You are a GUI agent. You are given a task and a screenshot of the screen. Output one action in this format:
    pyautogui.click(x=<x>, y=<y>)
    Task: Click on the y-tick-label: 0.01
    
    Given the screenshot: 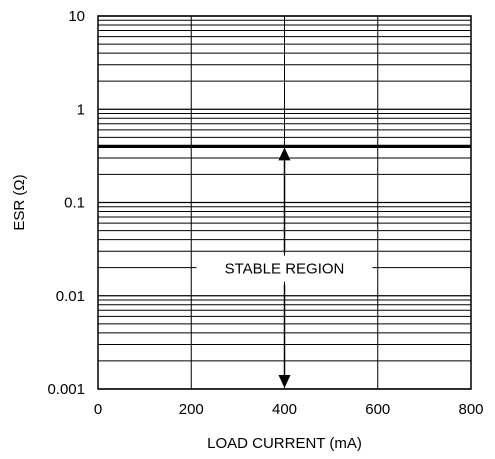 What is the action you would take?
    pyautogui.click(x=70, y=296)
    